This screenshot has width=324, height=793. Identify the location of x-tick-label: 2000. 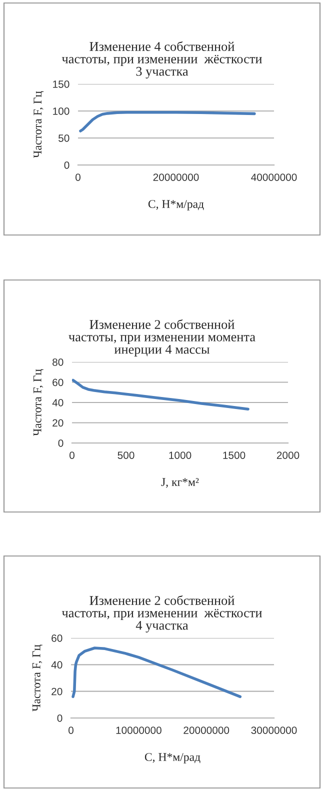
(288, 455).